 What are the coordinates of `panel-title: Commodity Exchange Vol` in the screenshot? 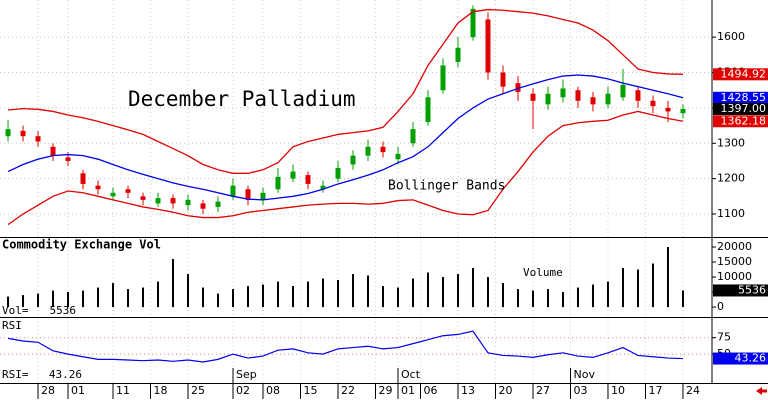 It's located at (81, 245).